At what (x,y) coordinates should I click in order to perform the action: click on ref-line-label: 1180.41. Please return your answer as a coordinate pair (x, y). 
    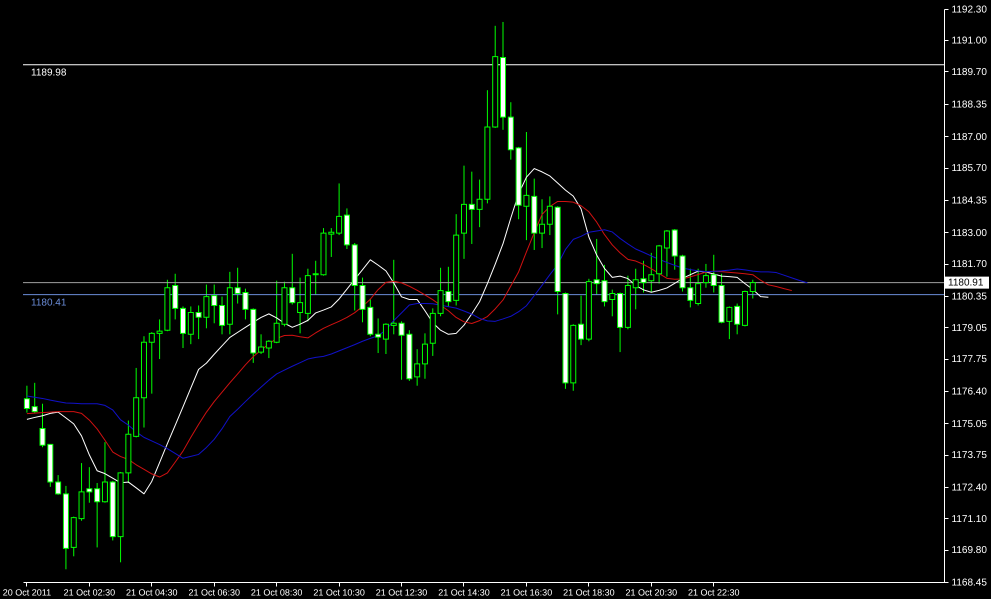
    Looking at the image, I should click on (49, 303).